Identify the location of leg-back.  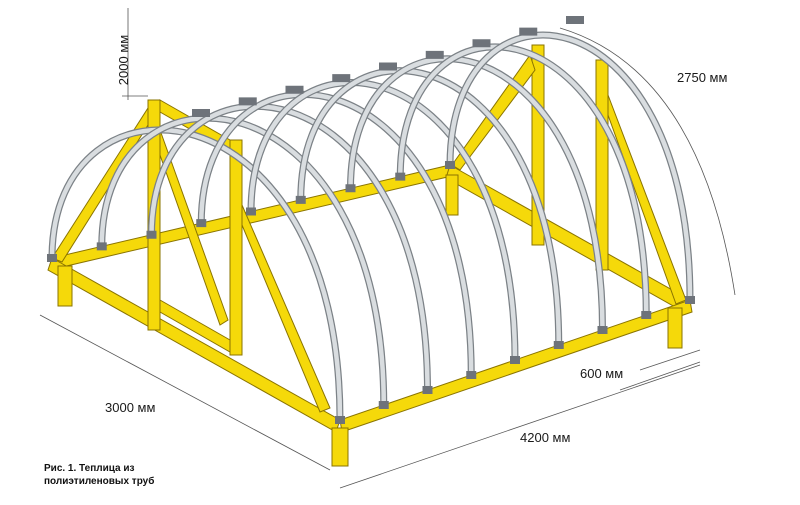
(452, 195).